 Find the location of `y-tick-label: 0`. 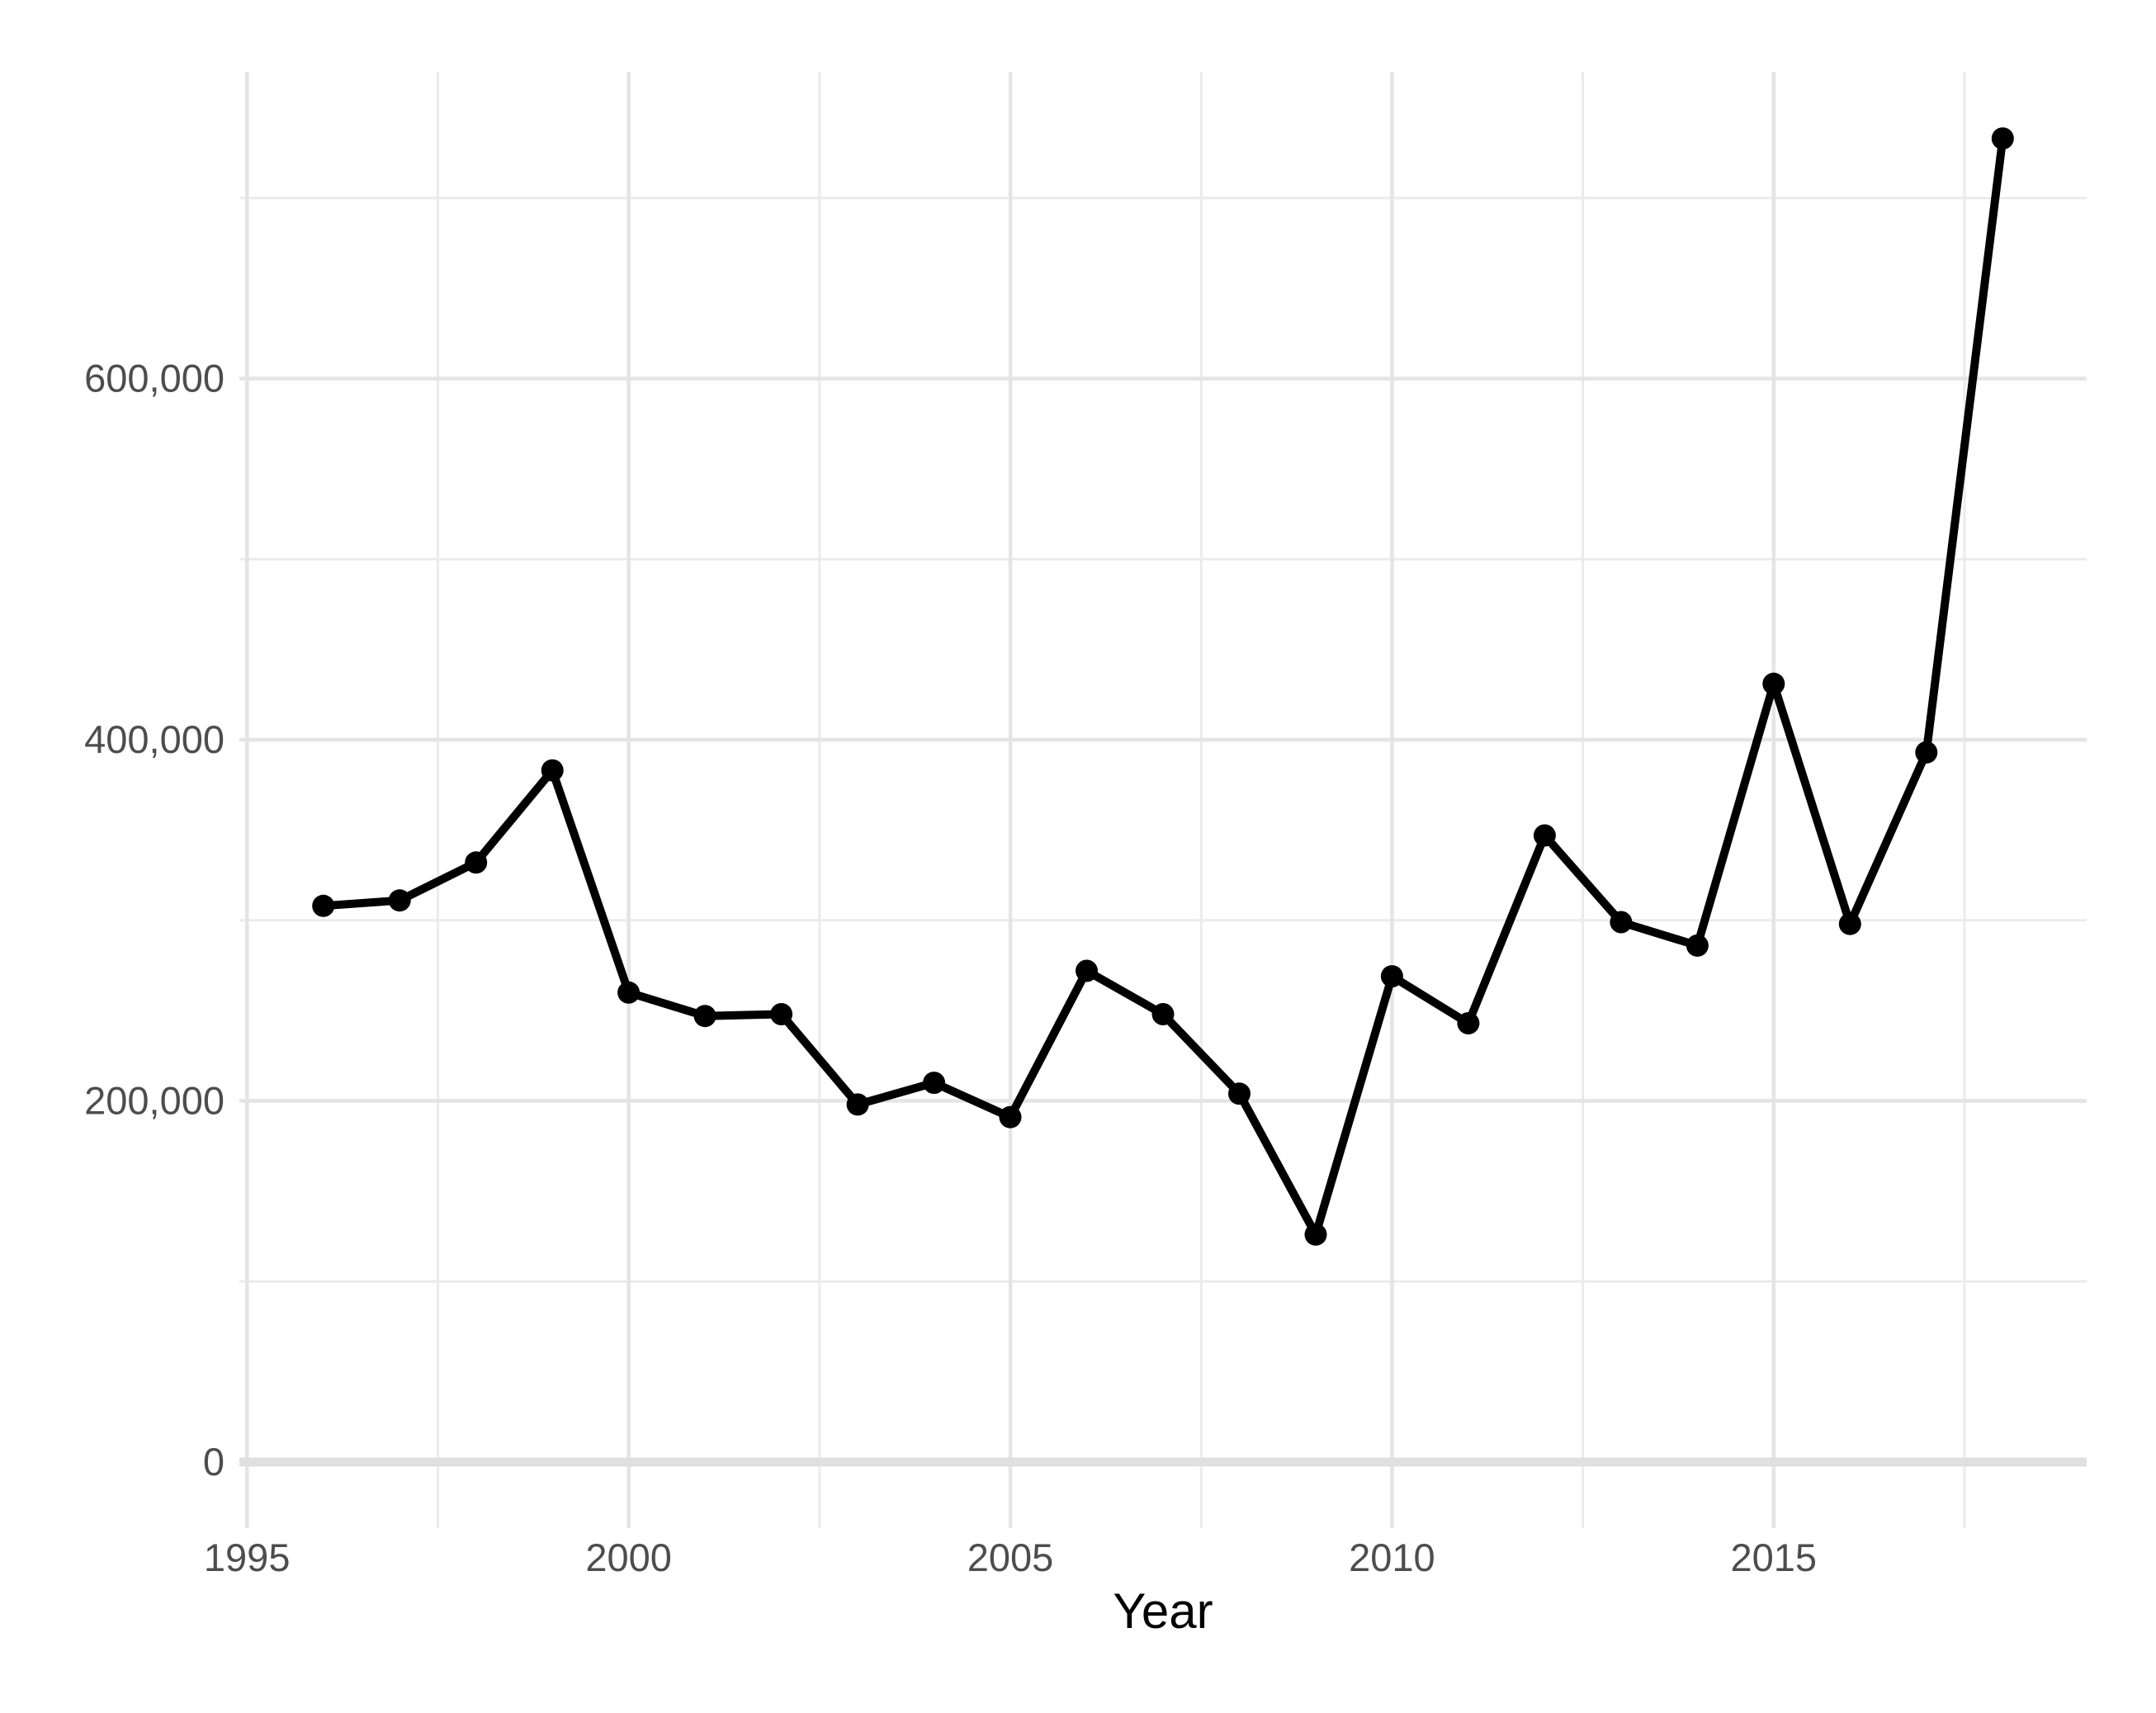

y-tick-label: 0 is located at coordinates (214, 1461).